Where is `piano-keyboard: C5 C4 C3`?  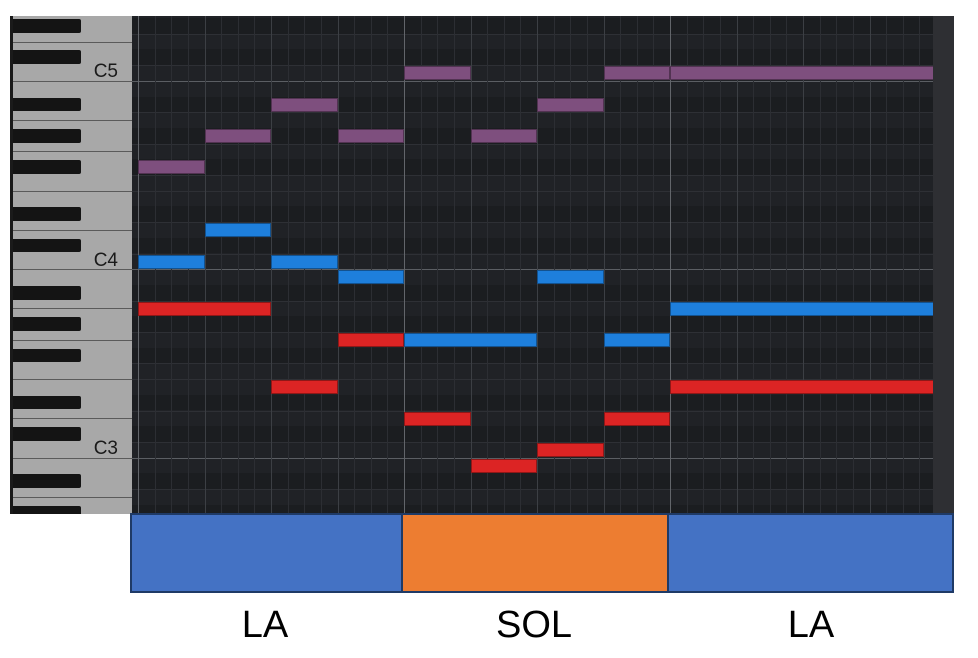
piano-keyboard: C5 C4 C3 is located at coordinates (71, 265).